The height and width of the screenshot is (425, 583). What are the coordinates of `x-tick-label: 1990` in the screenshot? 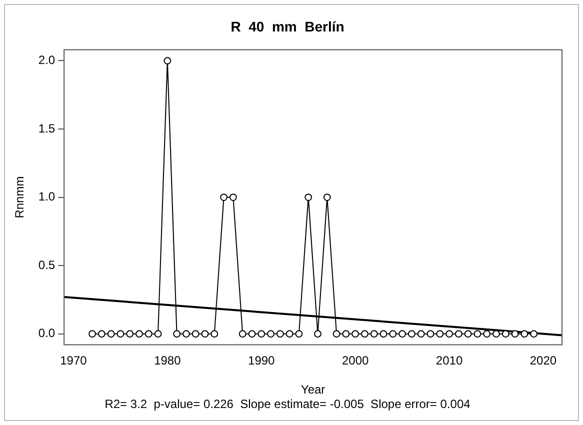 It's located at (262, 360).